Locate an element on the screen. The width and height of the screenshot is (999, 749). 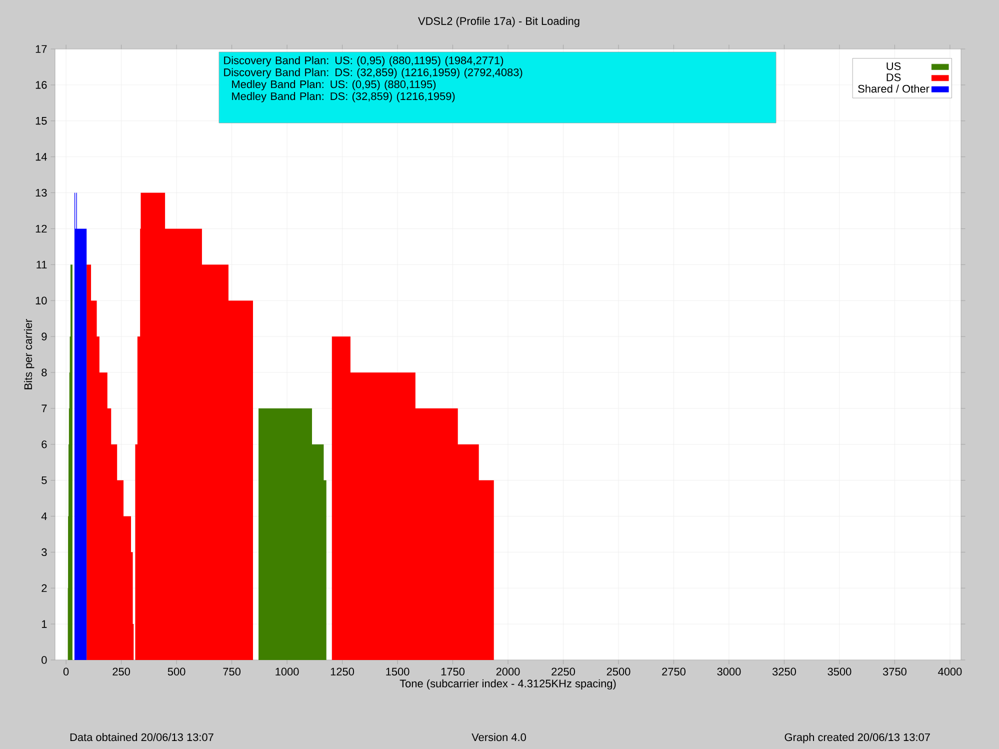
text: DS is located at coordinates (893, 77).